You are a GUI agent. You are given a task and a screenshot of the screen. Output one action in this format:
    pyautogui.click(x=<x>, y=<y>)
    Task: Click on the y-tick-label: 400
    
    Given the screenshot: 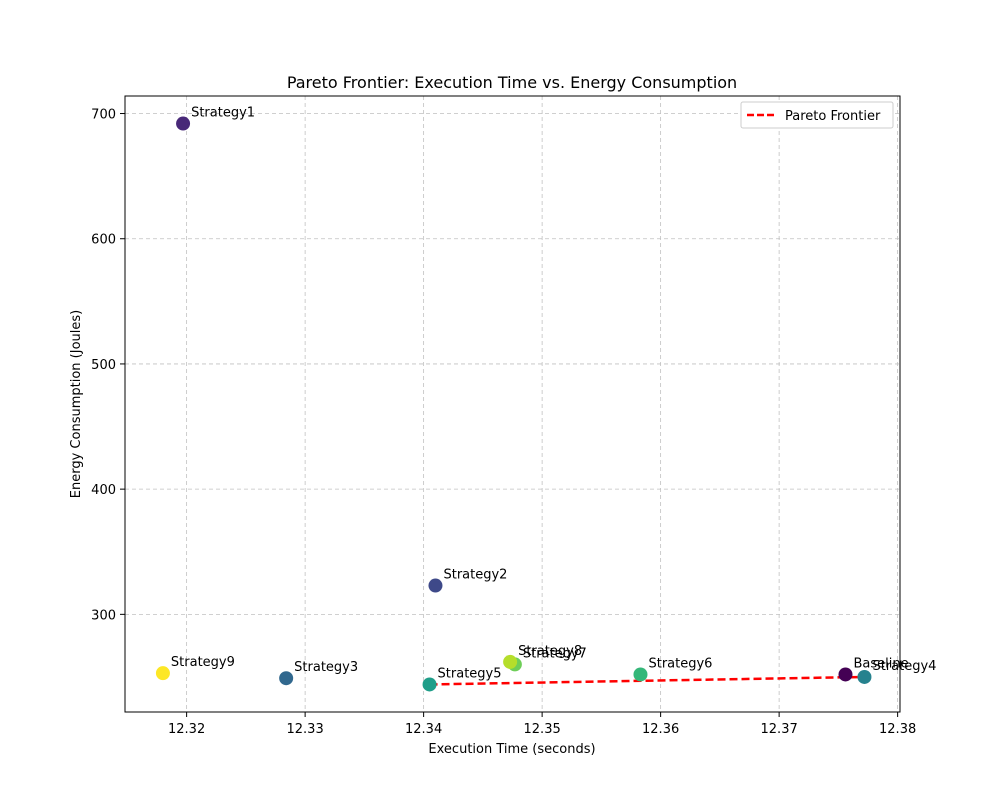 What is the action you would take?
    pyautogui.click(x=103, y=490)
    